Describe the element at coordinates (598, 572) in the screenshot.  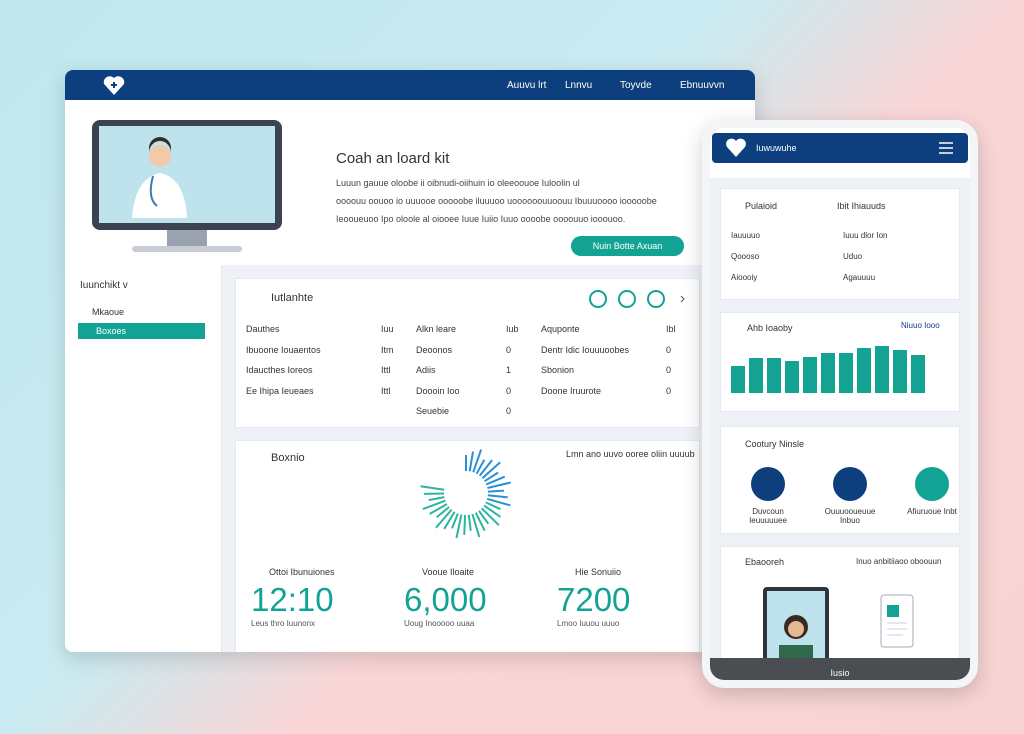
I see `stat-label: Hie Sonuiio` at that location.